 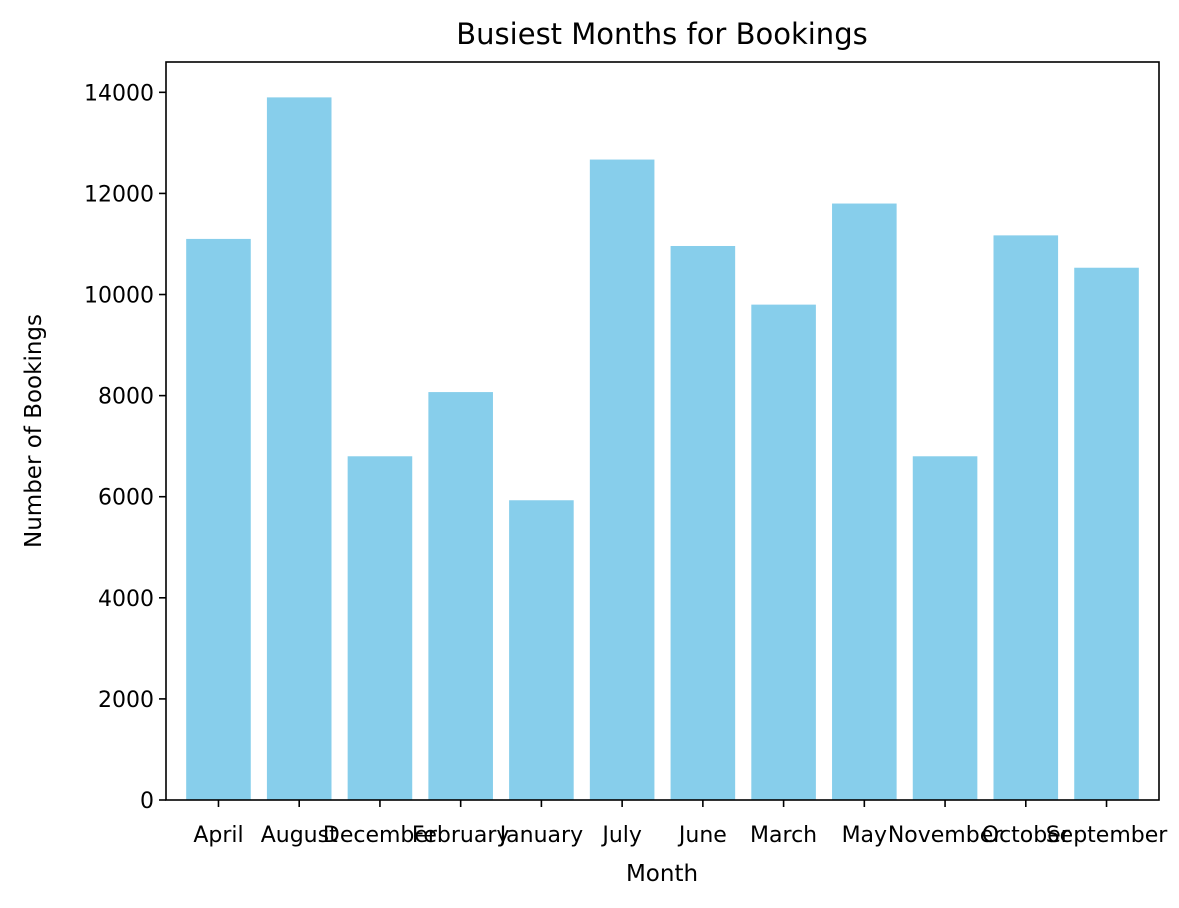 I want to click on x-tick-label: August, so click(x=299, y=835).